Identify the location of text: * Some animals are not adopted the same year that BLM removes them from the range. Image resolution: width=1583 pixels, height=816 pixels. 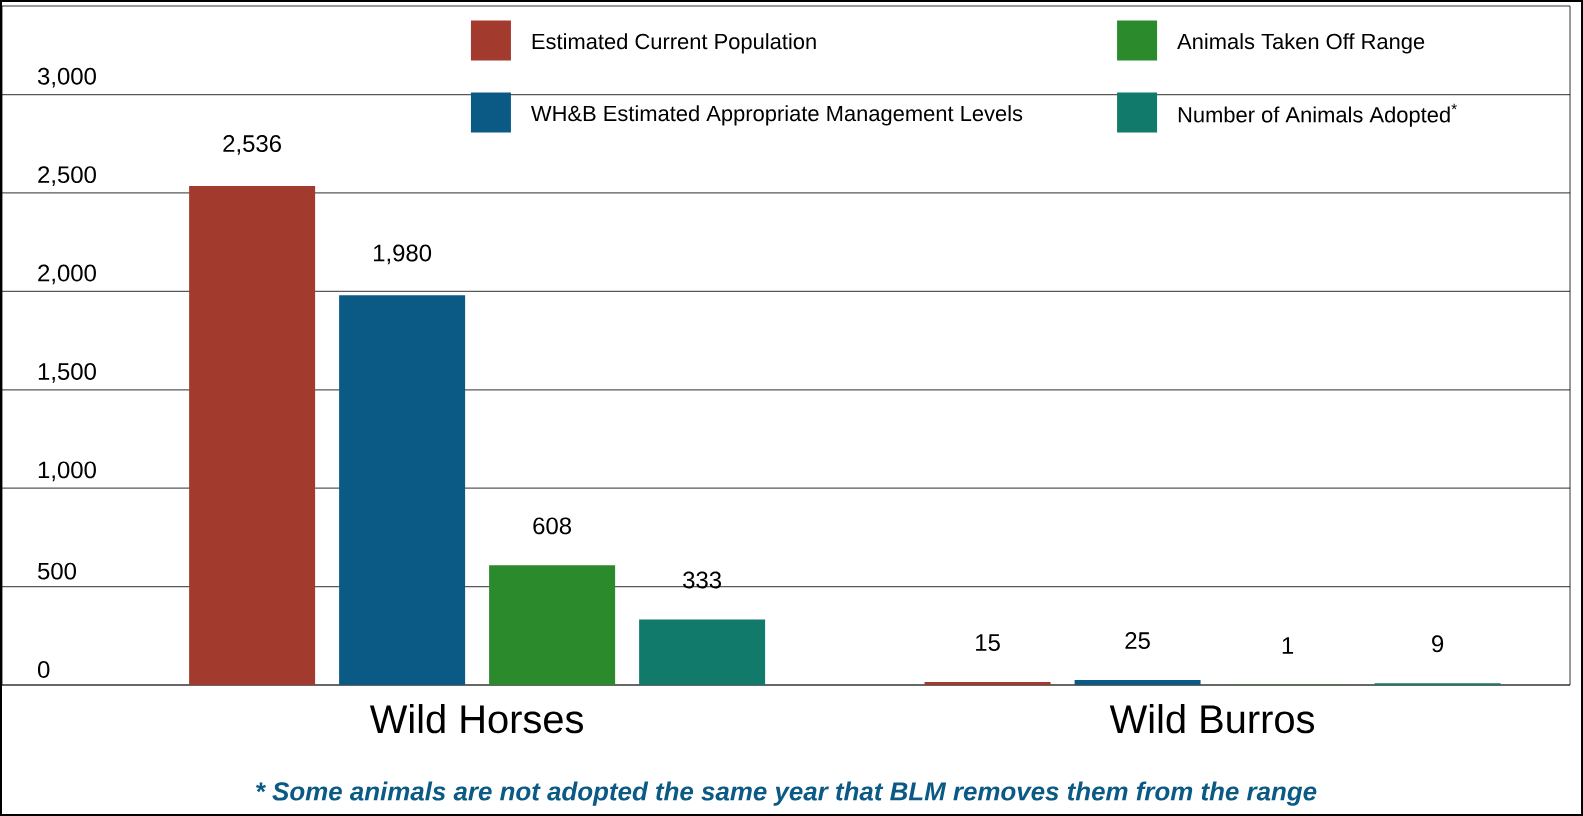
(786, 793).